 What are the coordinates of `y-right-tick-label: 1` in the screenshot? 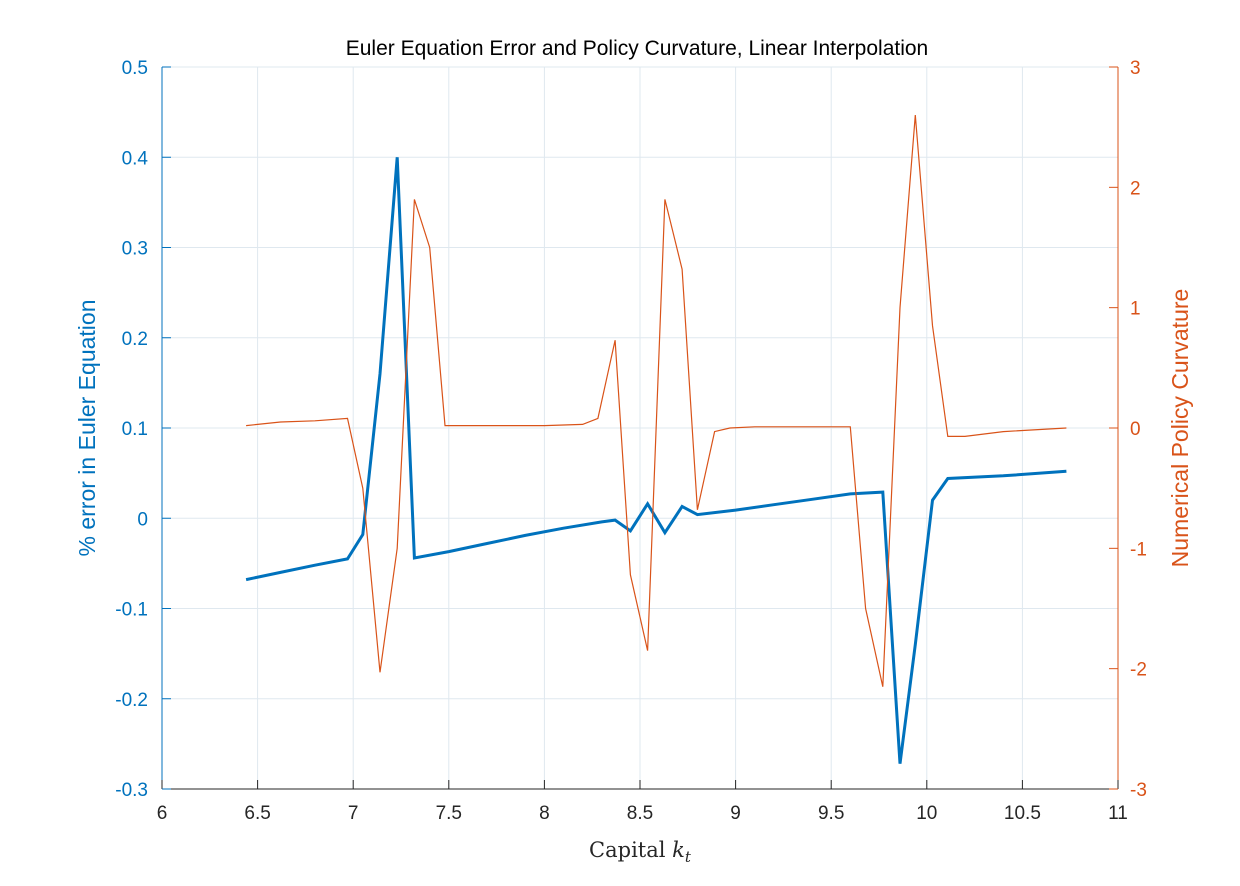 It's located at (1135, 309).